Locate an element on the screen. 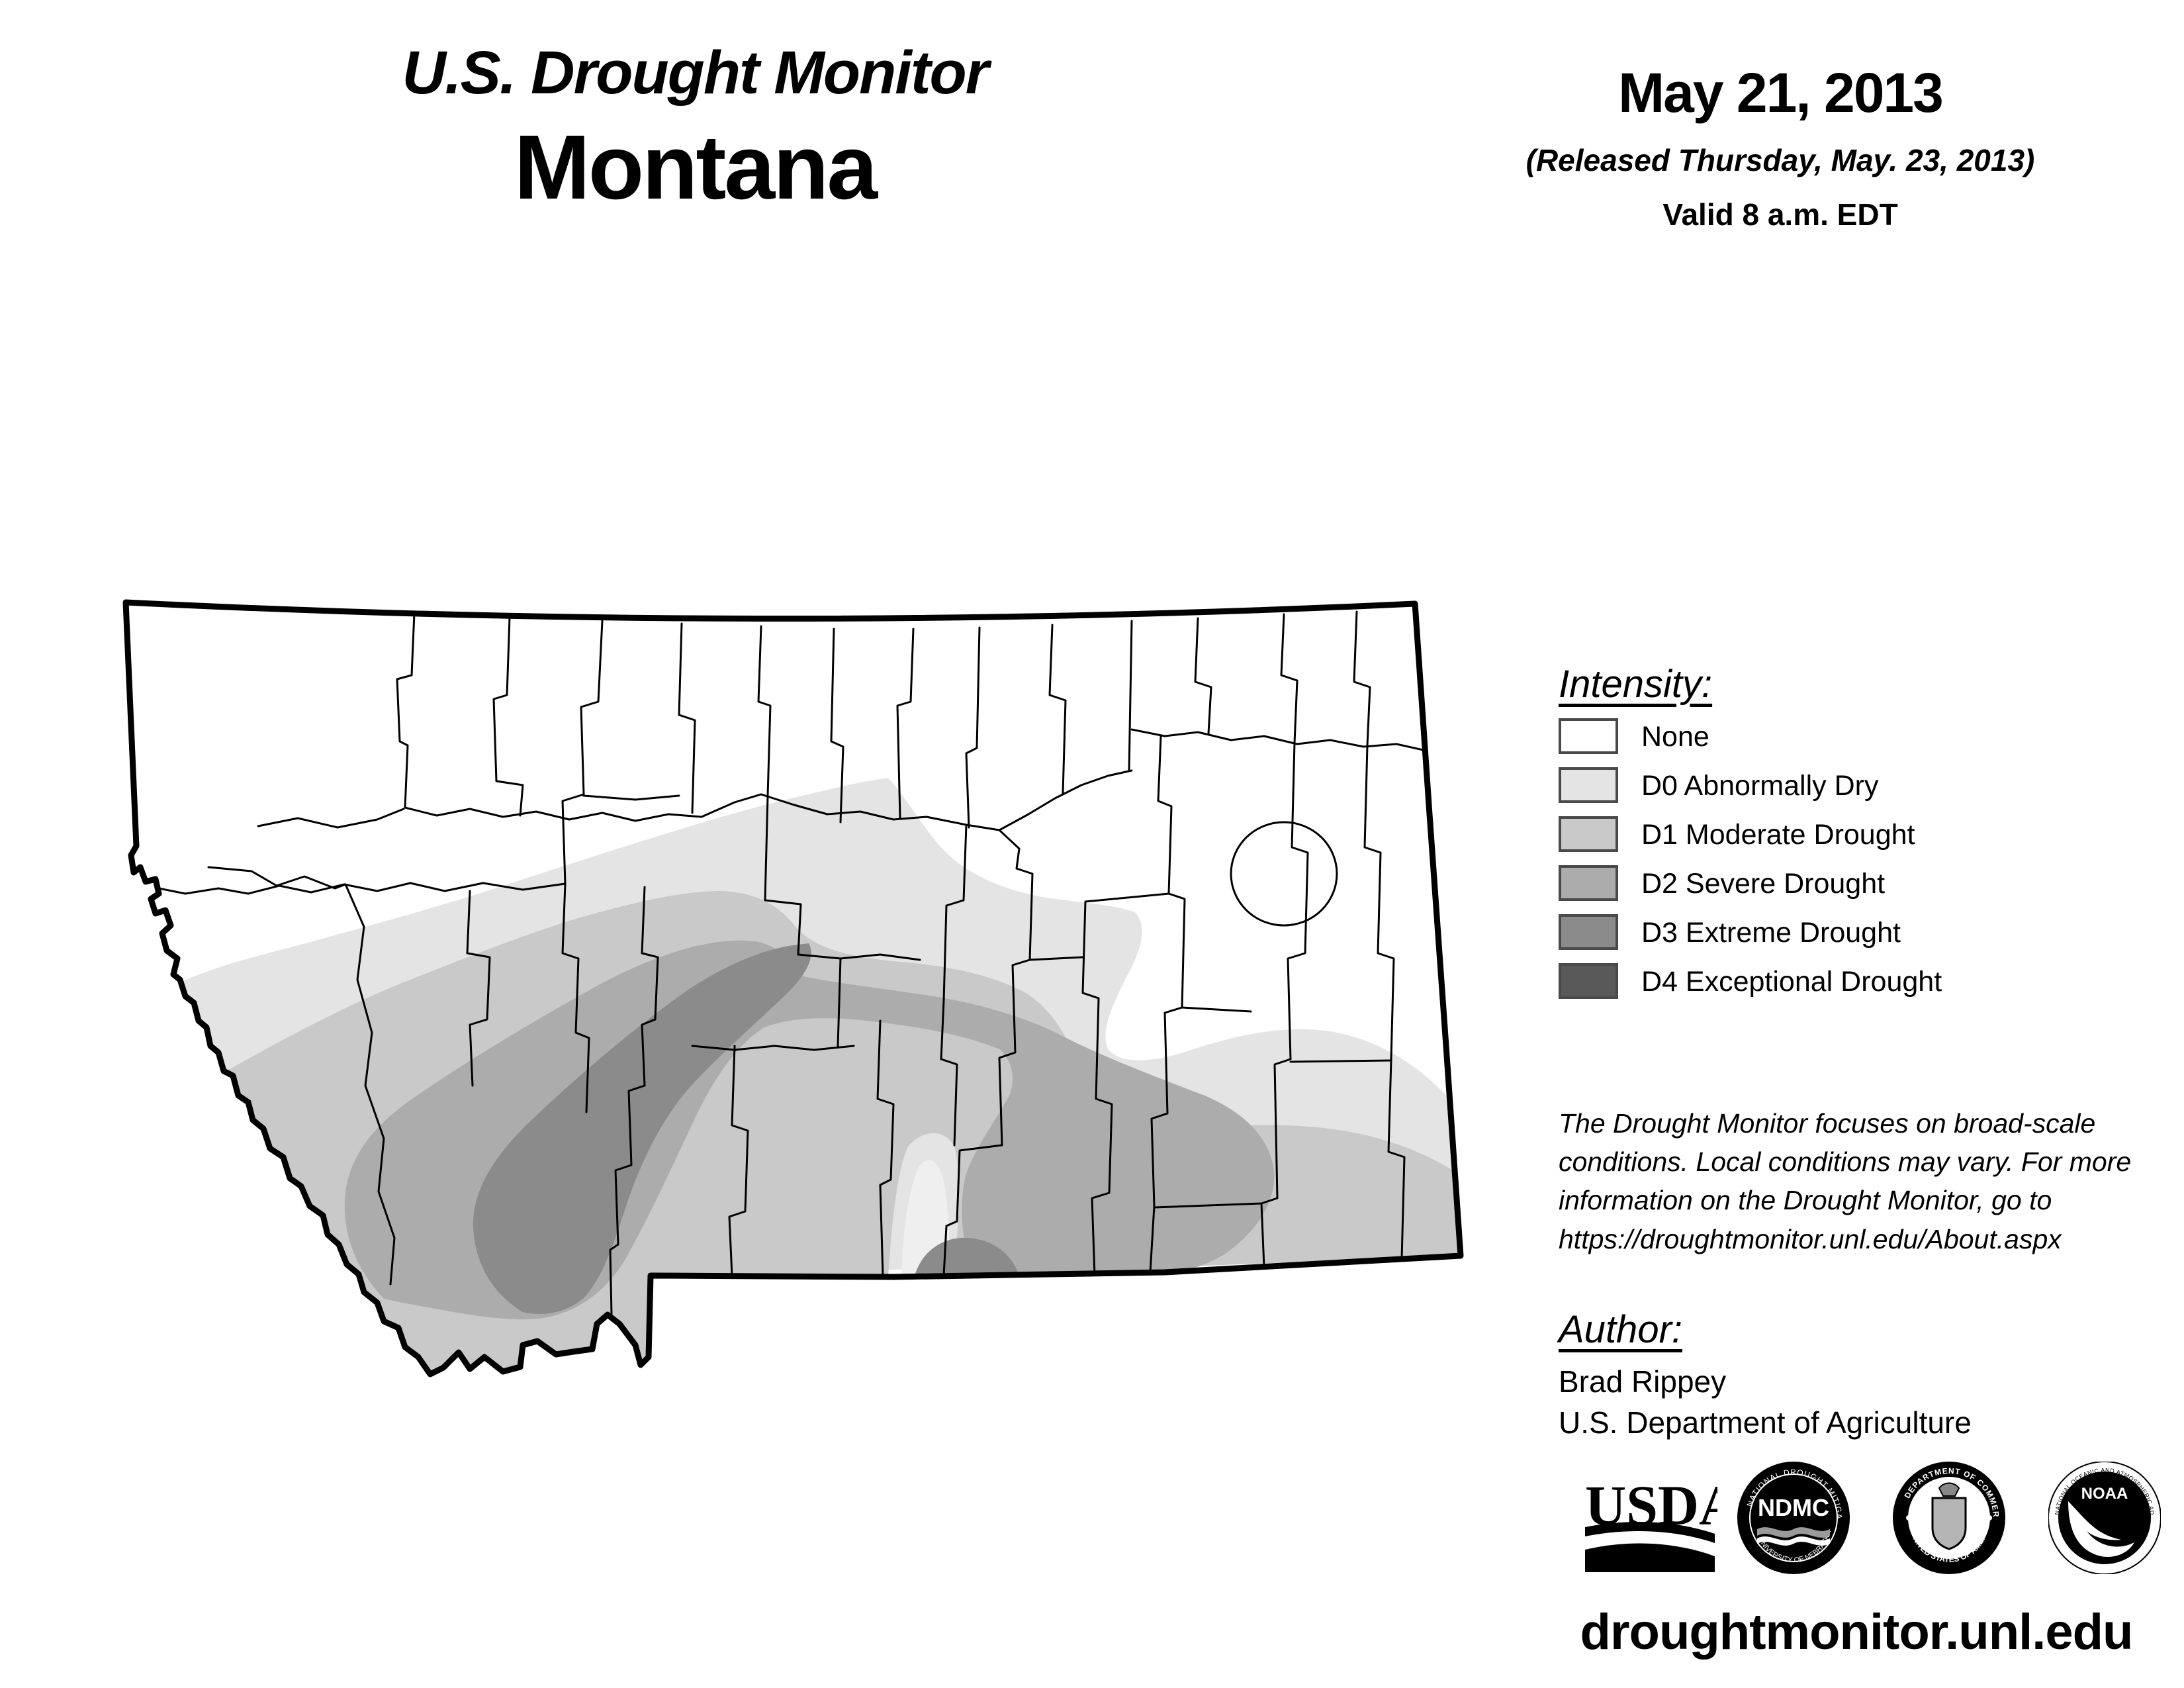  author-org: U.S. Department of Agriculture is located at coordinates (1766, 1422).